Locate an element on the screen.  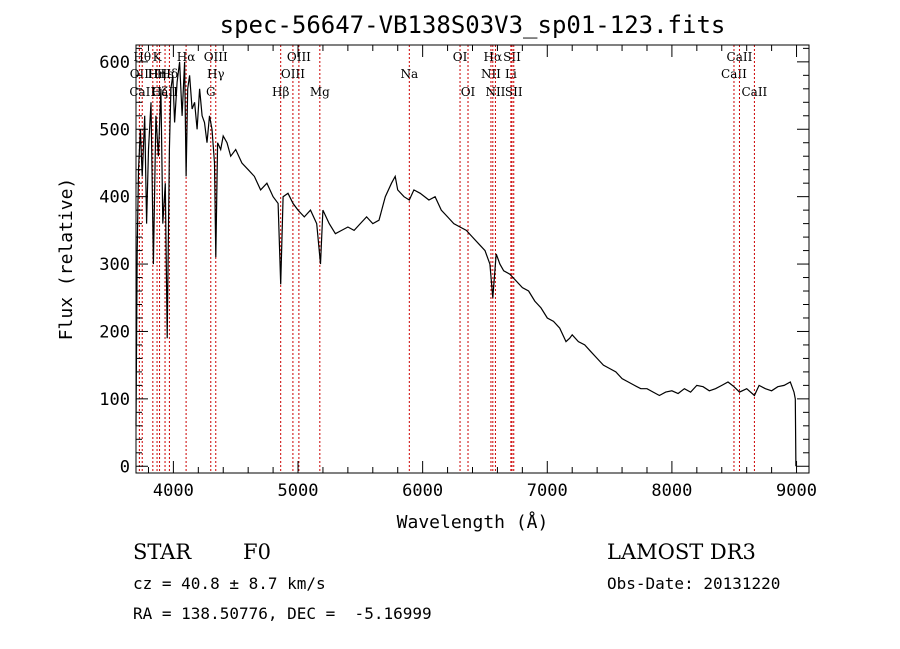
object-subclass: F0 is located at coordinates (257, 552).